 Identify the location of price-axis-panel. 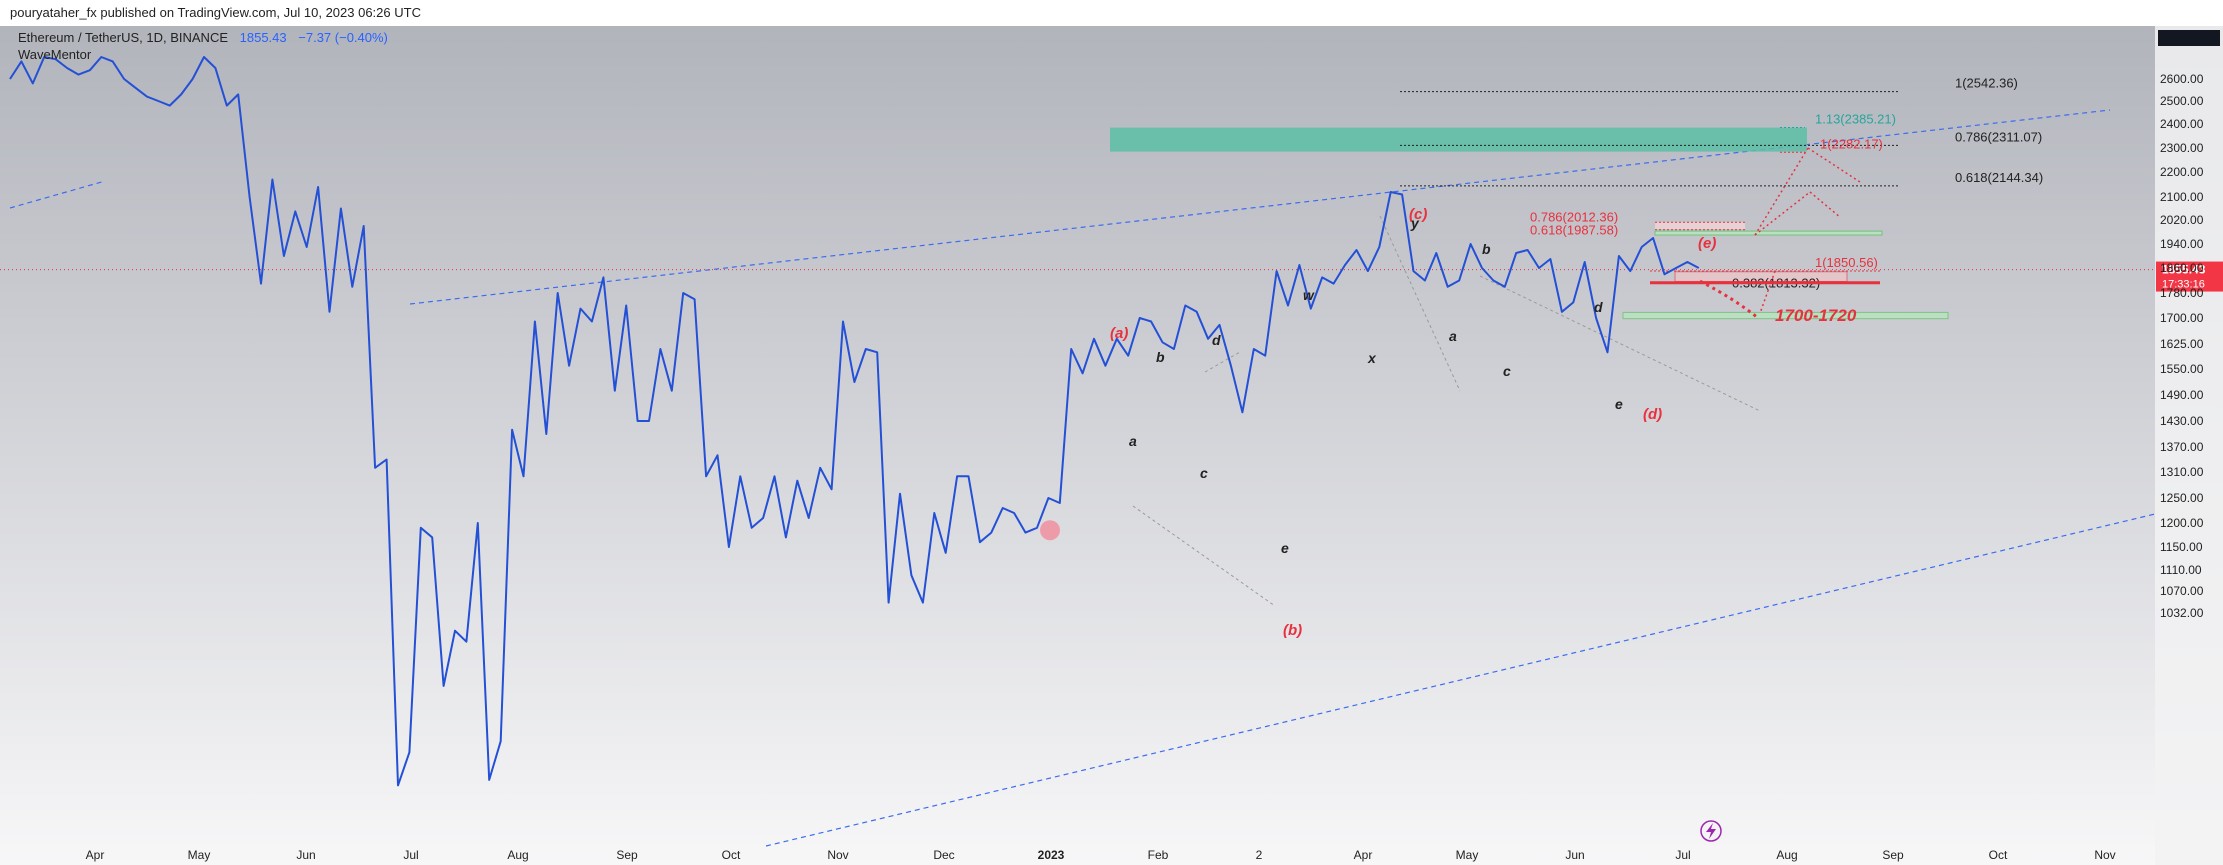
(2189, 445).